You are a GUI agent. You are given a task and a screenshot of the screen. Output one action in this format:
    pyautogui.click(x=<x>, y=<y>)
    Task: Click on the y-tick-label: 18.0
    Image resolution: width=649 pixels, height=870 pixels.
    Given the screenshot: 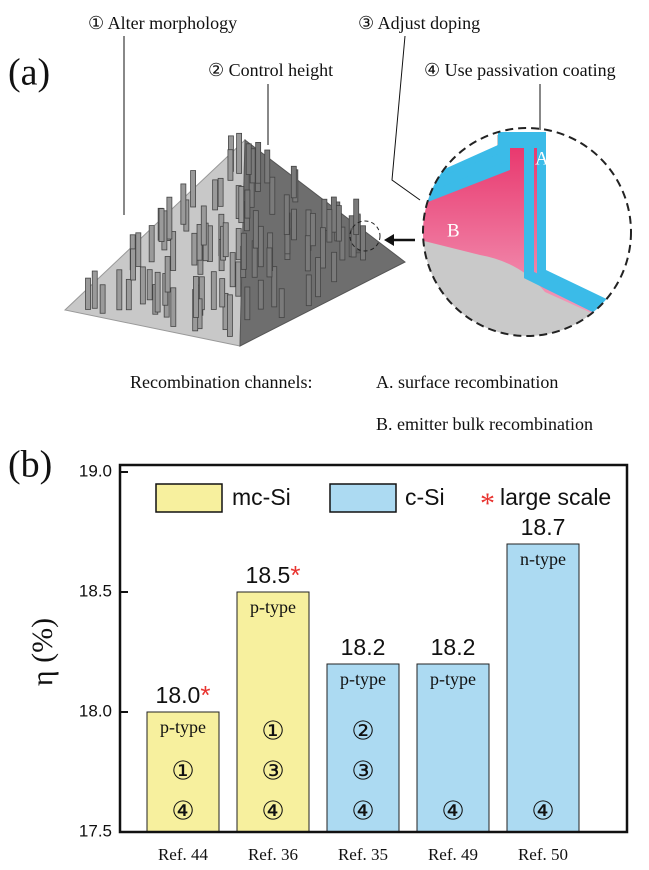 What is the action you would take?
    pyautogui.click(x=95, y=710)
    